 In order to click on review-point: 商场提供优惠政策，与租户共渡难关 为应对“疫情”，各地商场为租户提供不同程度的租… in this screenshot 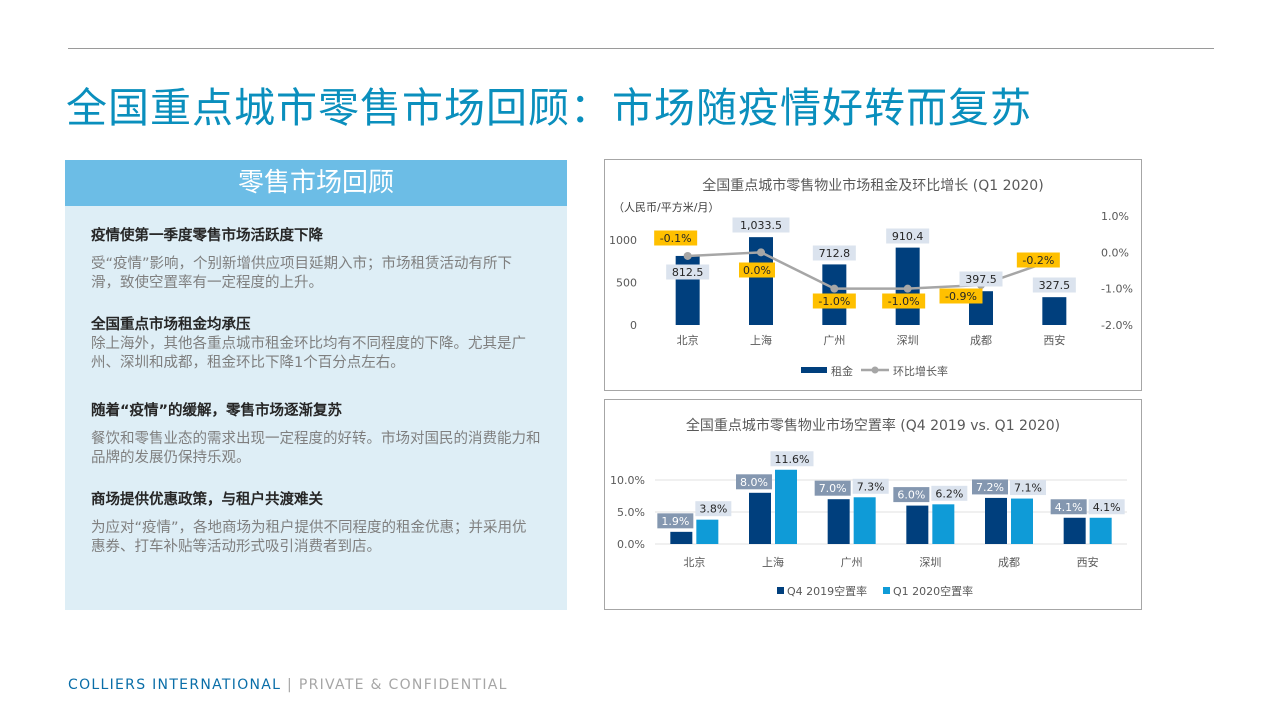, I will do `click(316, 523)`.